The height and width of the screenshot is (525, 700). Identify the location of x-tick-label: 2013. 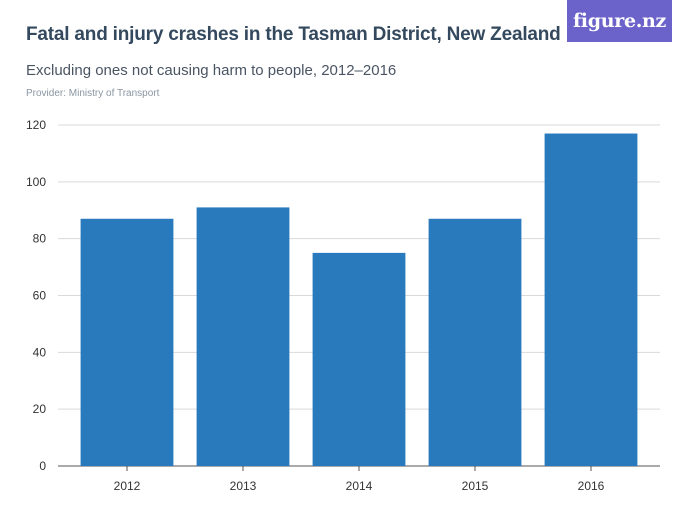
(243, 486).